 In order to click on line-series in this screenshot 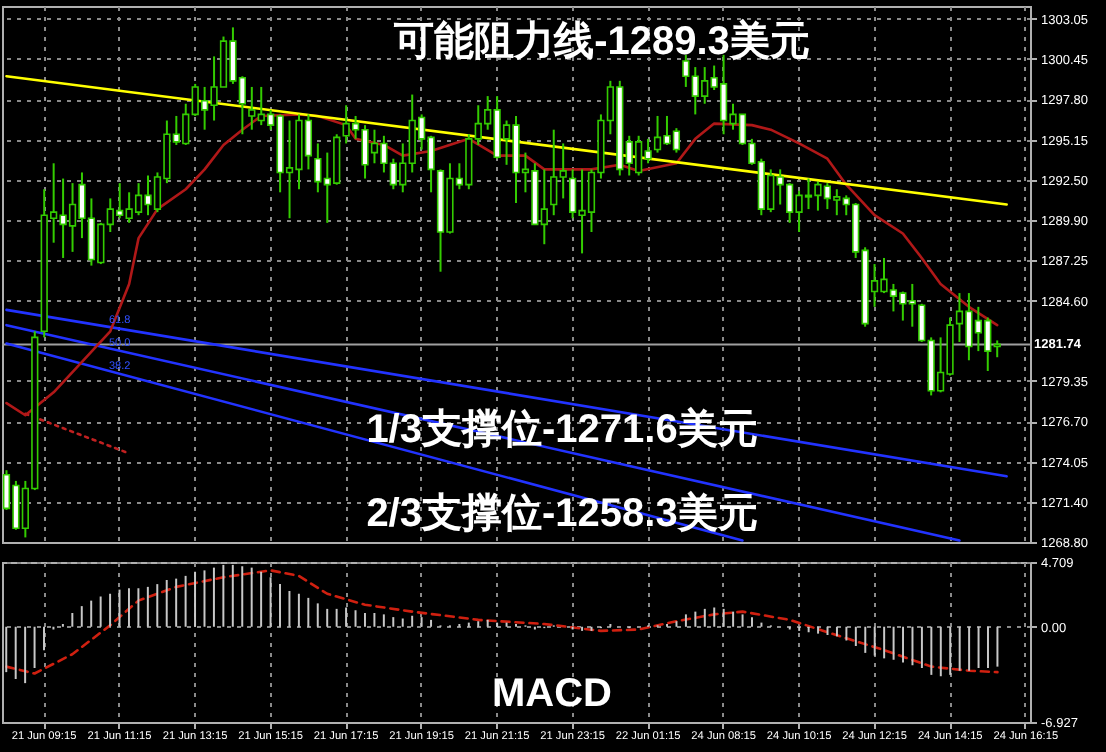, I will do `click(501, 622)`.